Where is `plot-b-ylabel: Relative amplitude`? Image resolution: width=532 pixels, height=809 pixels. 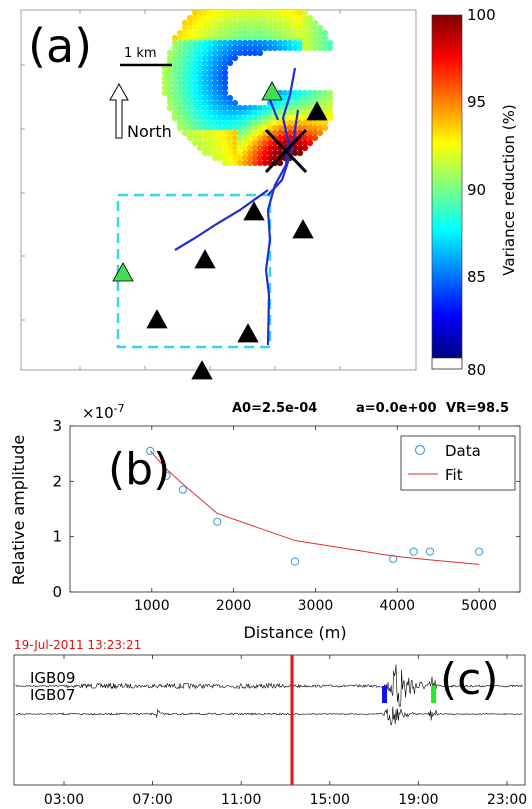 plot-b-ylabel: Relative amplitude is located at coordinates (18, 510).